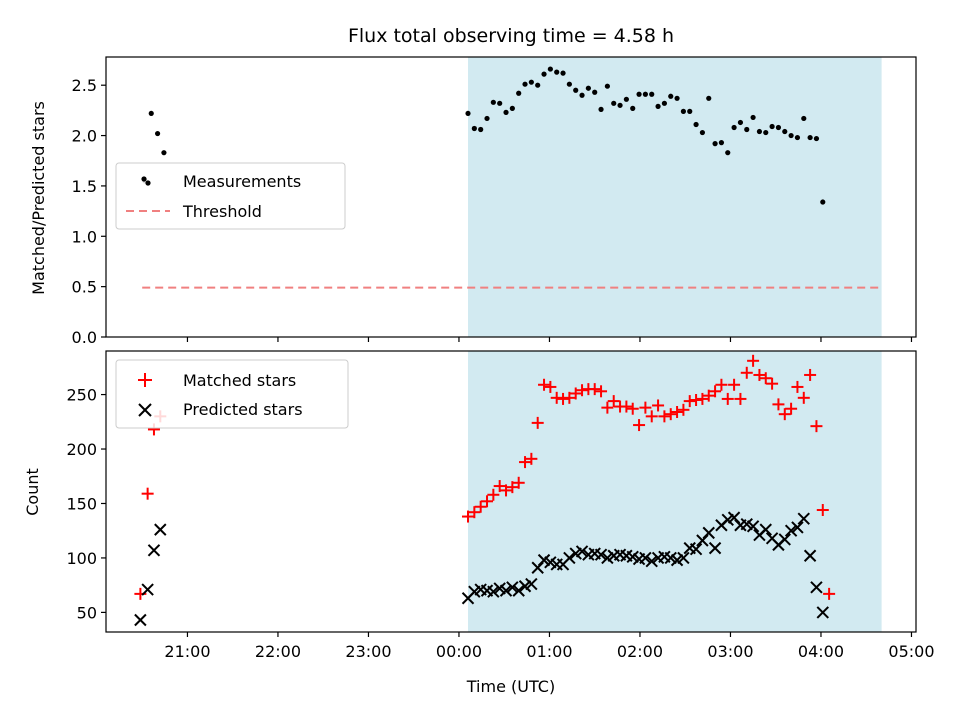 This screenshot has height=720, width=960. Describe the element at coordinates (222, 211) in the screenshot. I see `legend-threshold-label: Threshold` at that location.